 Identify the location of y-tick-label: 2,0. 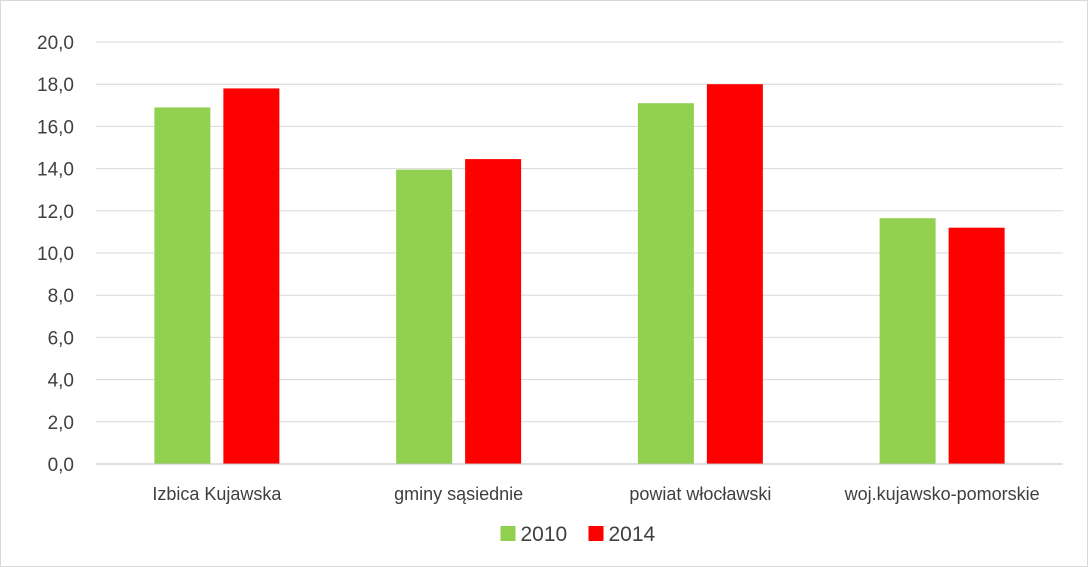
(61, 423).